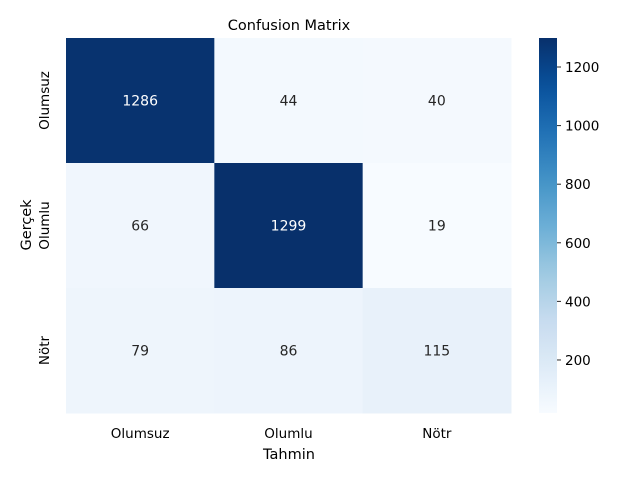 This screenshot has height=480, width=640. Describe the element at coordinates (289, 26) in the screenshot. I see `chart-title: Confusion Matrix` at that location.